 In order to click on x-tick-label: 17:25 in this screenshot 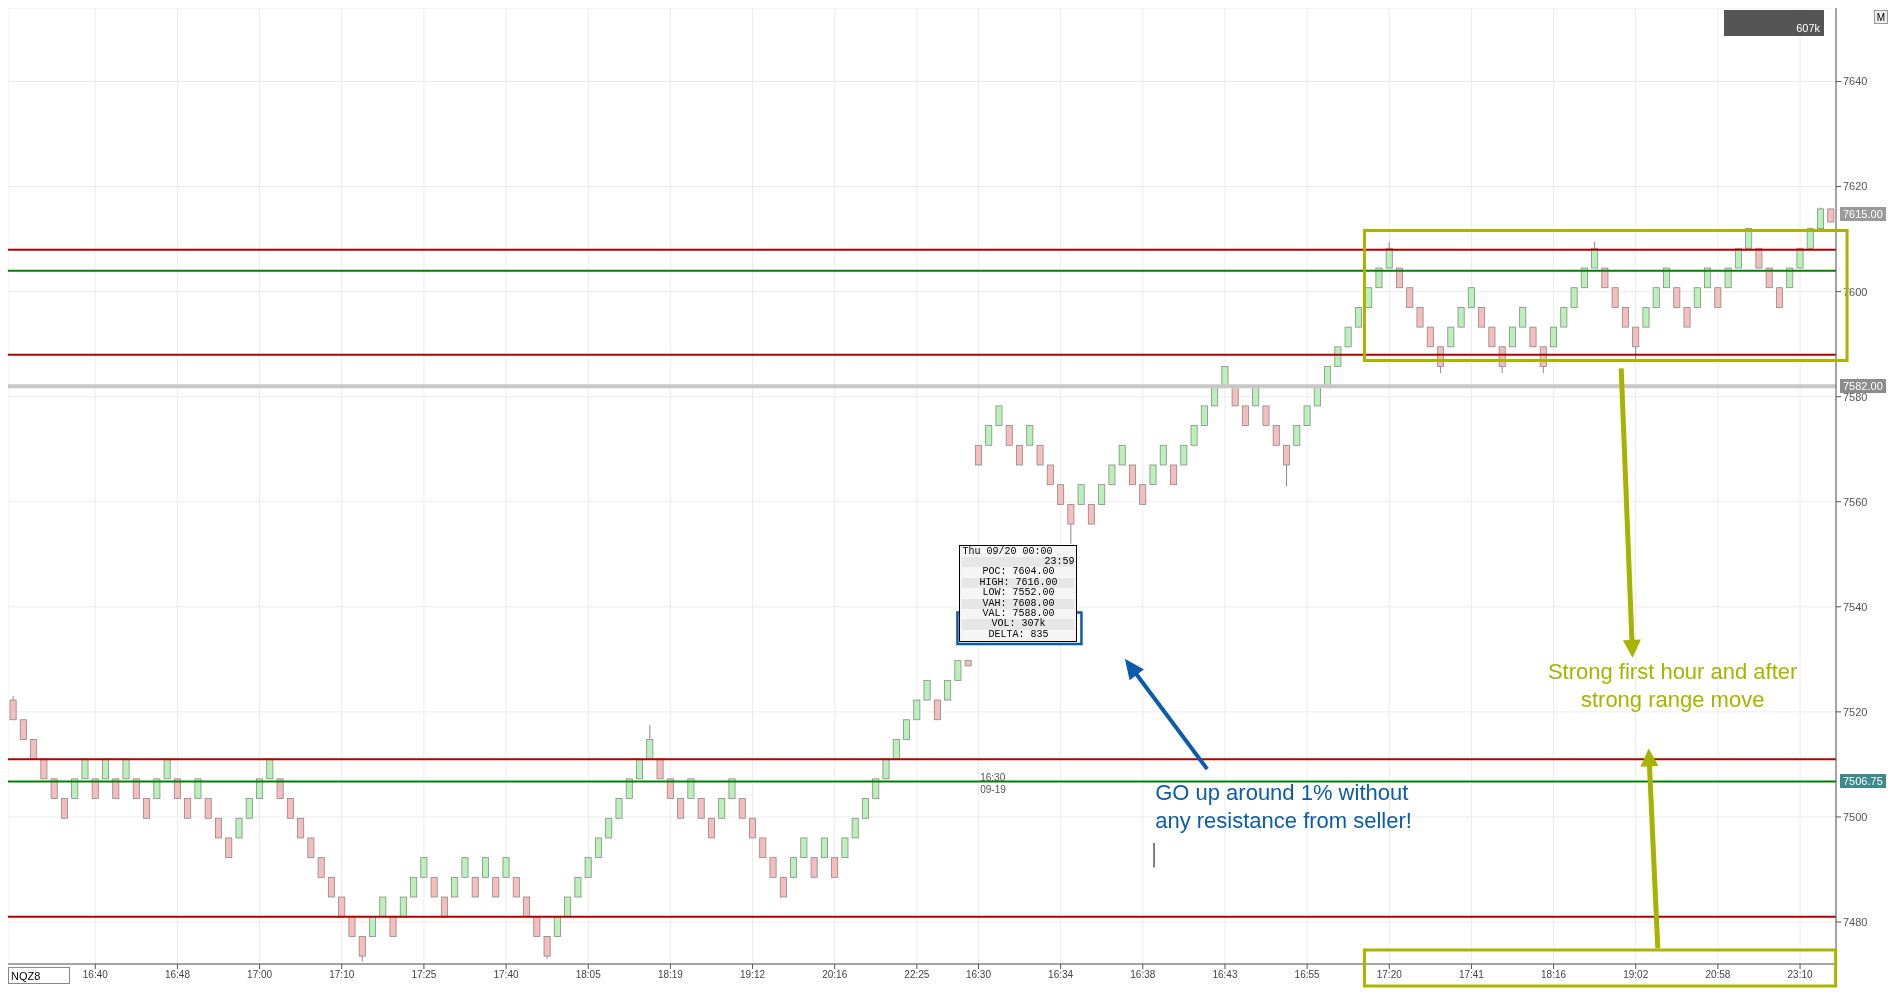, I will do `click(424, 975)`.